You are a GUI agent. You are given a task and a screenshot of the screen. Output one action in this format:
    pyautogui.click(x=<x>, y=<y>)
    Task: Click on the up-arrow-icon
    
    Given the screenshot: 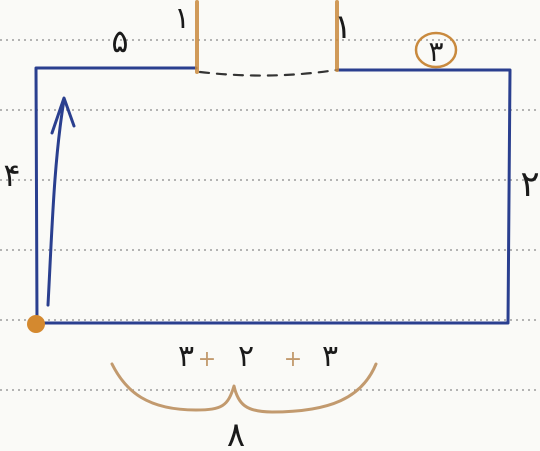 What is the action you would take?
    pyautogui.click(x=61, y=201)
    